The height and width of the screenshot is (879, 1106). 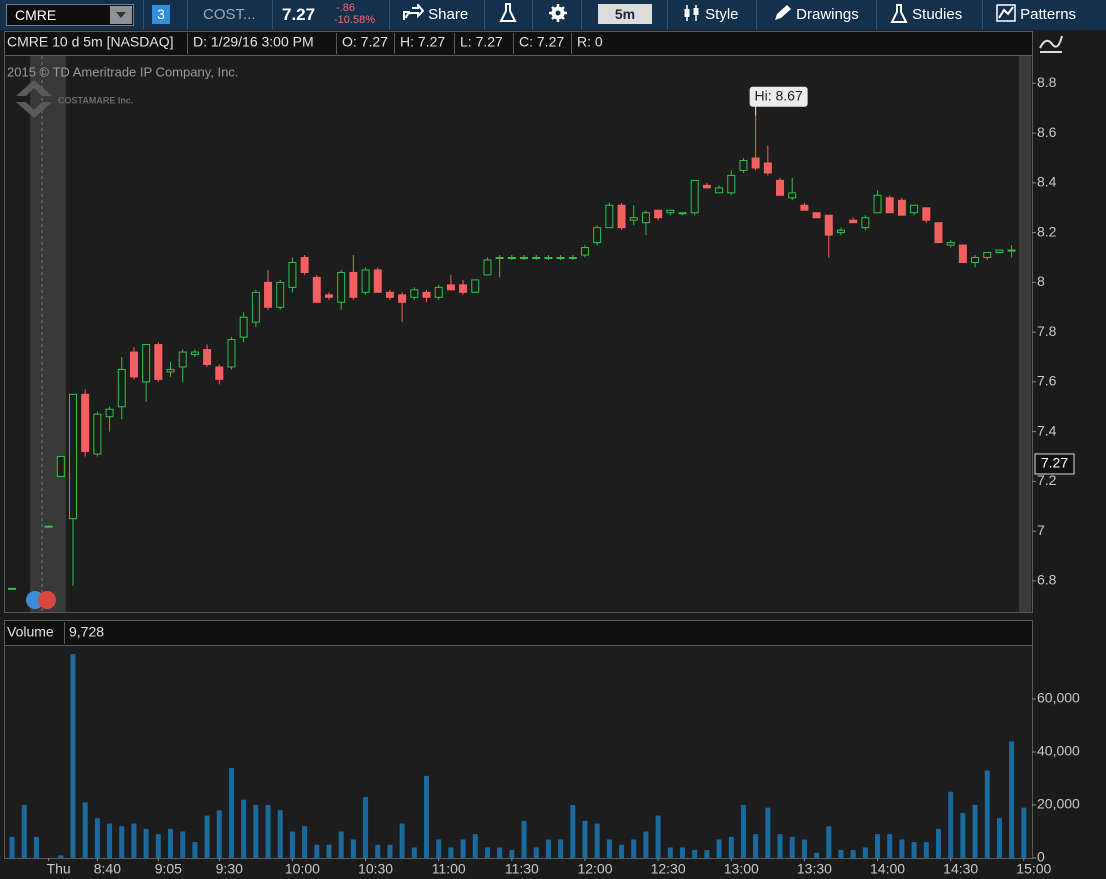 I want to click on x-tick-label: 12:30, so click(x=668, y=869).